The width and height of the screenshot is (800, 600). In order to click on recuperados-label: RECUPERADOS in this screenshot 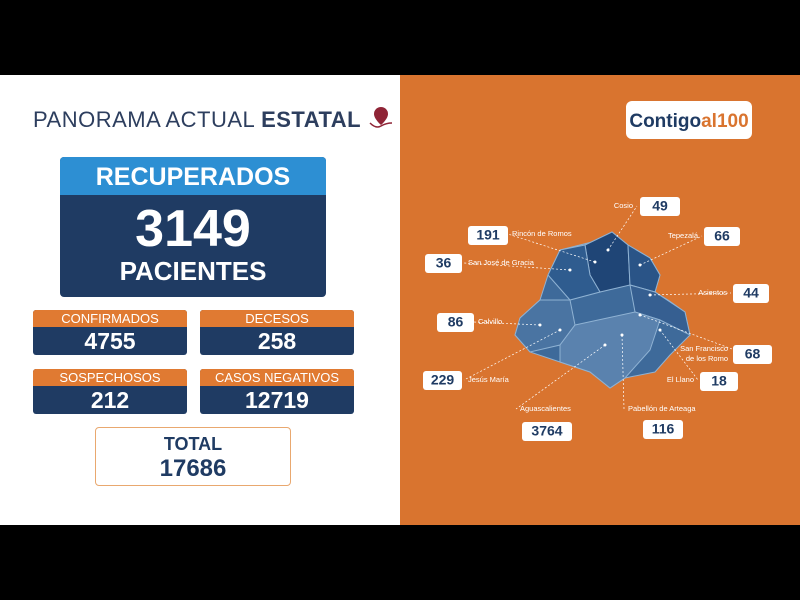, I will do `click(193, 176)`.